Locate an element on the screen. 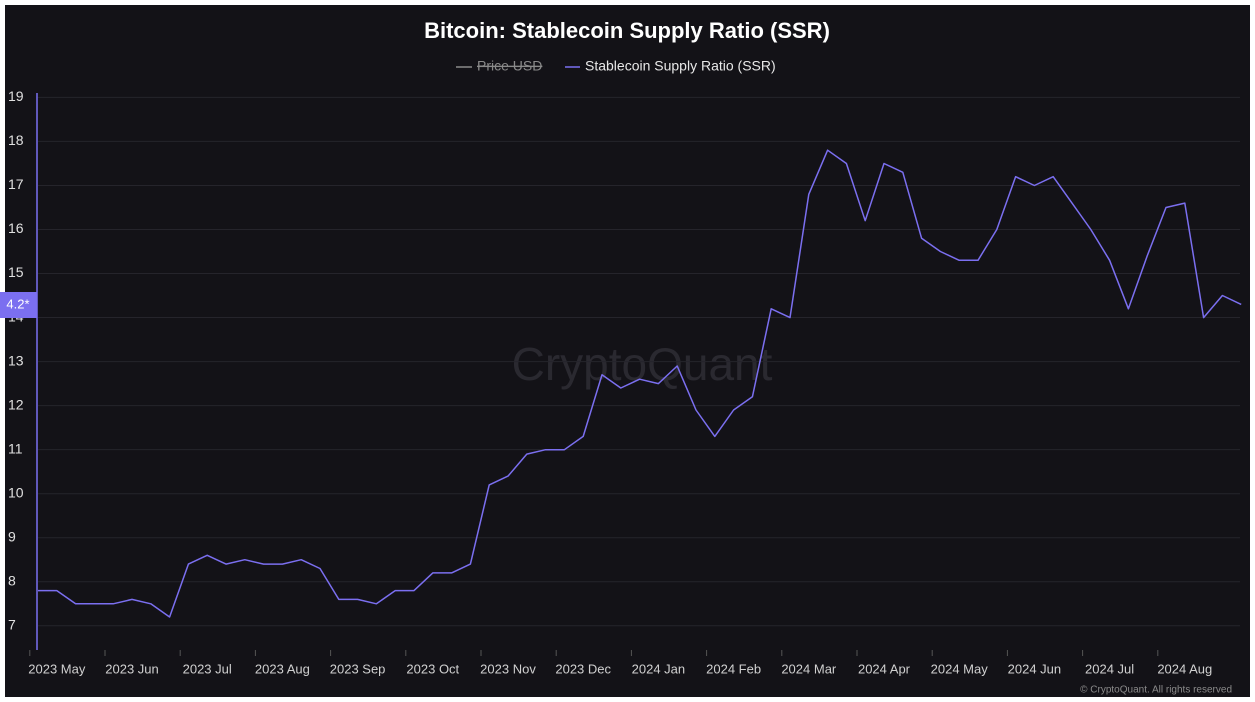  x-tick-label: 2024 Jun is located at coordinates (1035, 668).